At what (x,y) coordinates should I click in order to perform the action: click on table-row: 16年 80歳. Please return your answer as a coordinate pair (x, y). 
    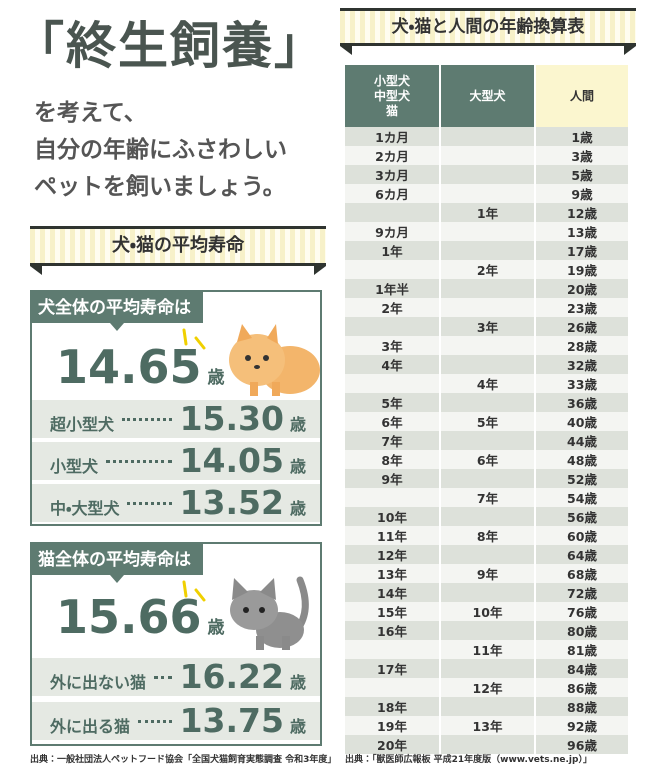
    Looking at the image, I should click on (487, 630).